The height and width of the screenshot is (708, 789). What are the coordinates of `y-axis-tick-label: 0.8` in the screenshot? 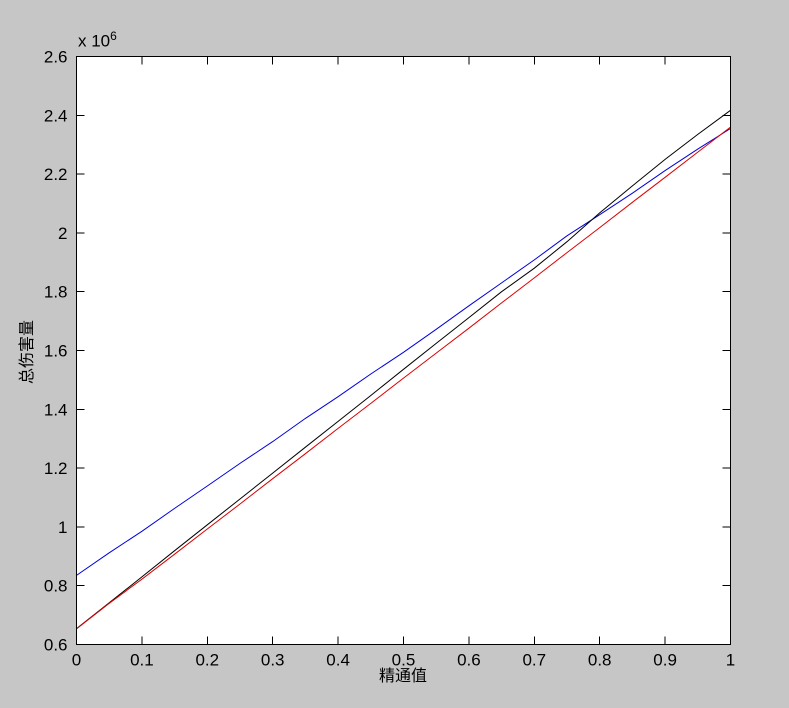 It's located at (56, 586).